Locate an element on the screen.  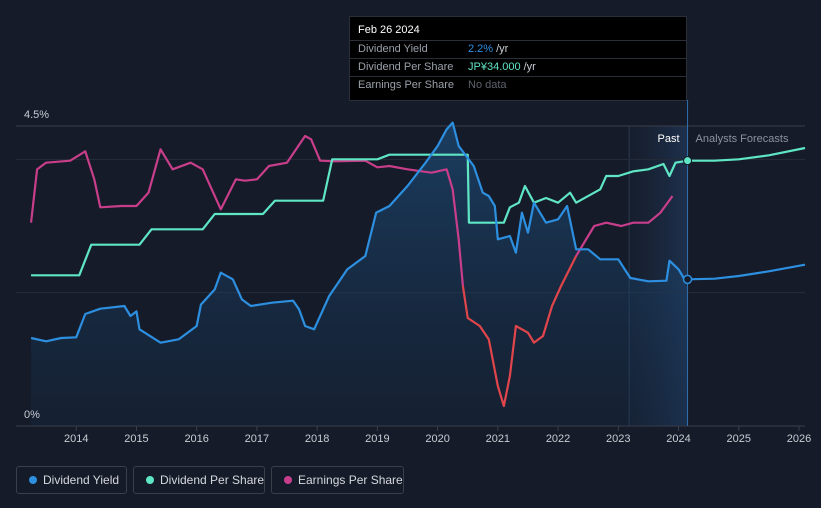
legend-item-dividend-per-share: Dividend Per Share is located at coordinates (199, 480).